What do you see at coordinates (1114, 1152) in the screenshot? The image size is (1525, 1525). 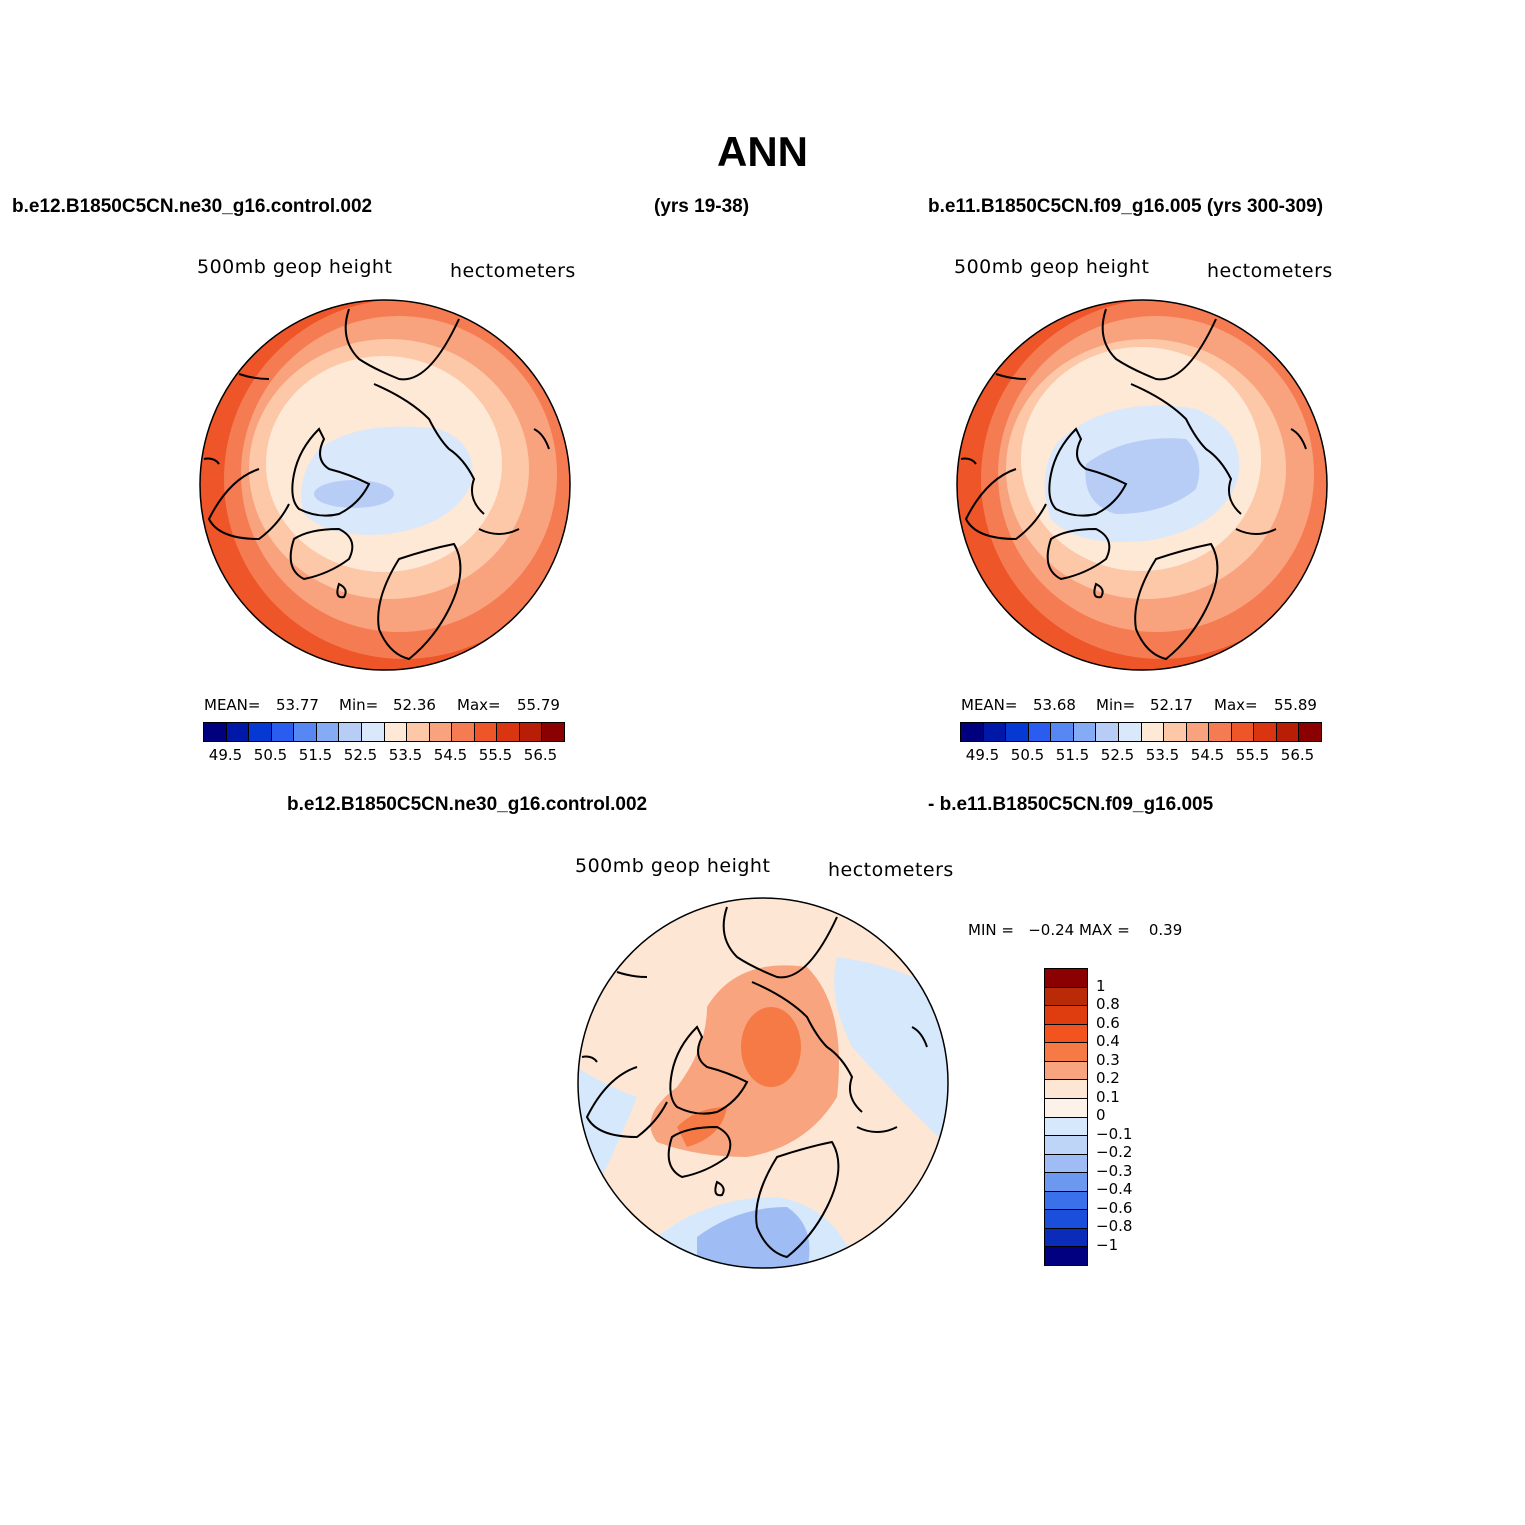 I see `colorbar-tick-label: −0.2` at bounding box center [1114, 1152].